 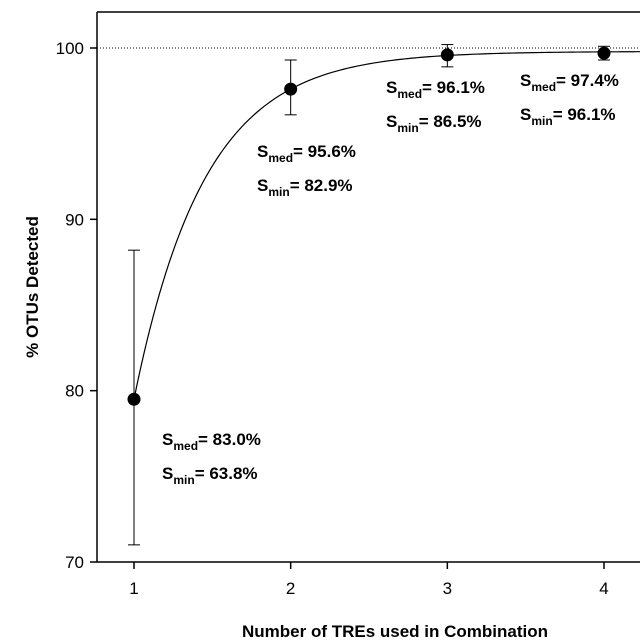 What do you see at coordinates (70, 48) in the screenshot?
I see `y-tick-label: 100` at bounding box center [70, 48].